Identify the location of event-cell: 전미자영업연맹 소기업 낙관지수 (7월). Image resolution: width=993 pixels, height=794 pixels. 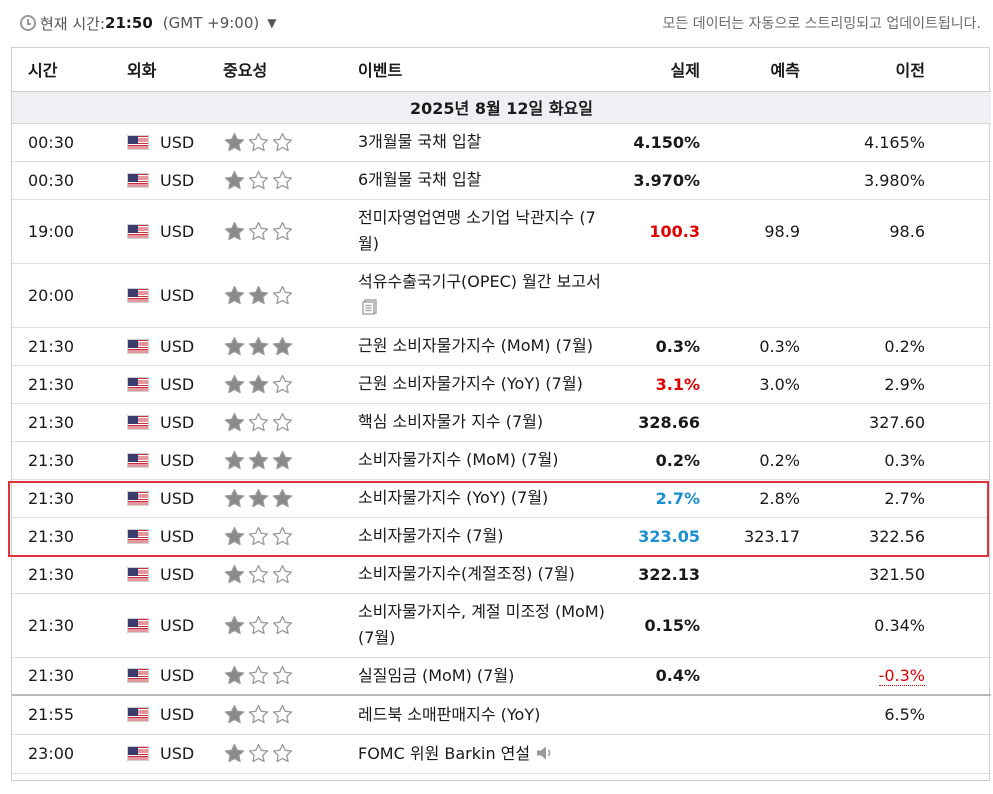
(479, 231).